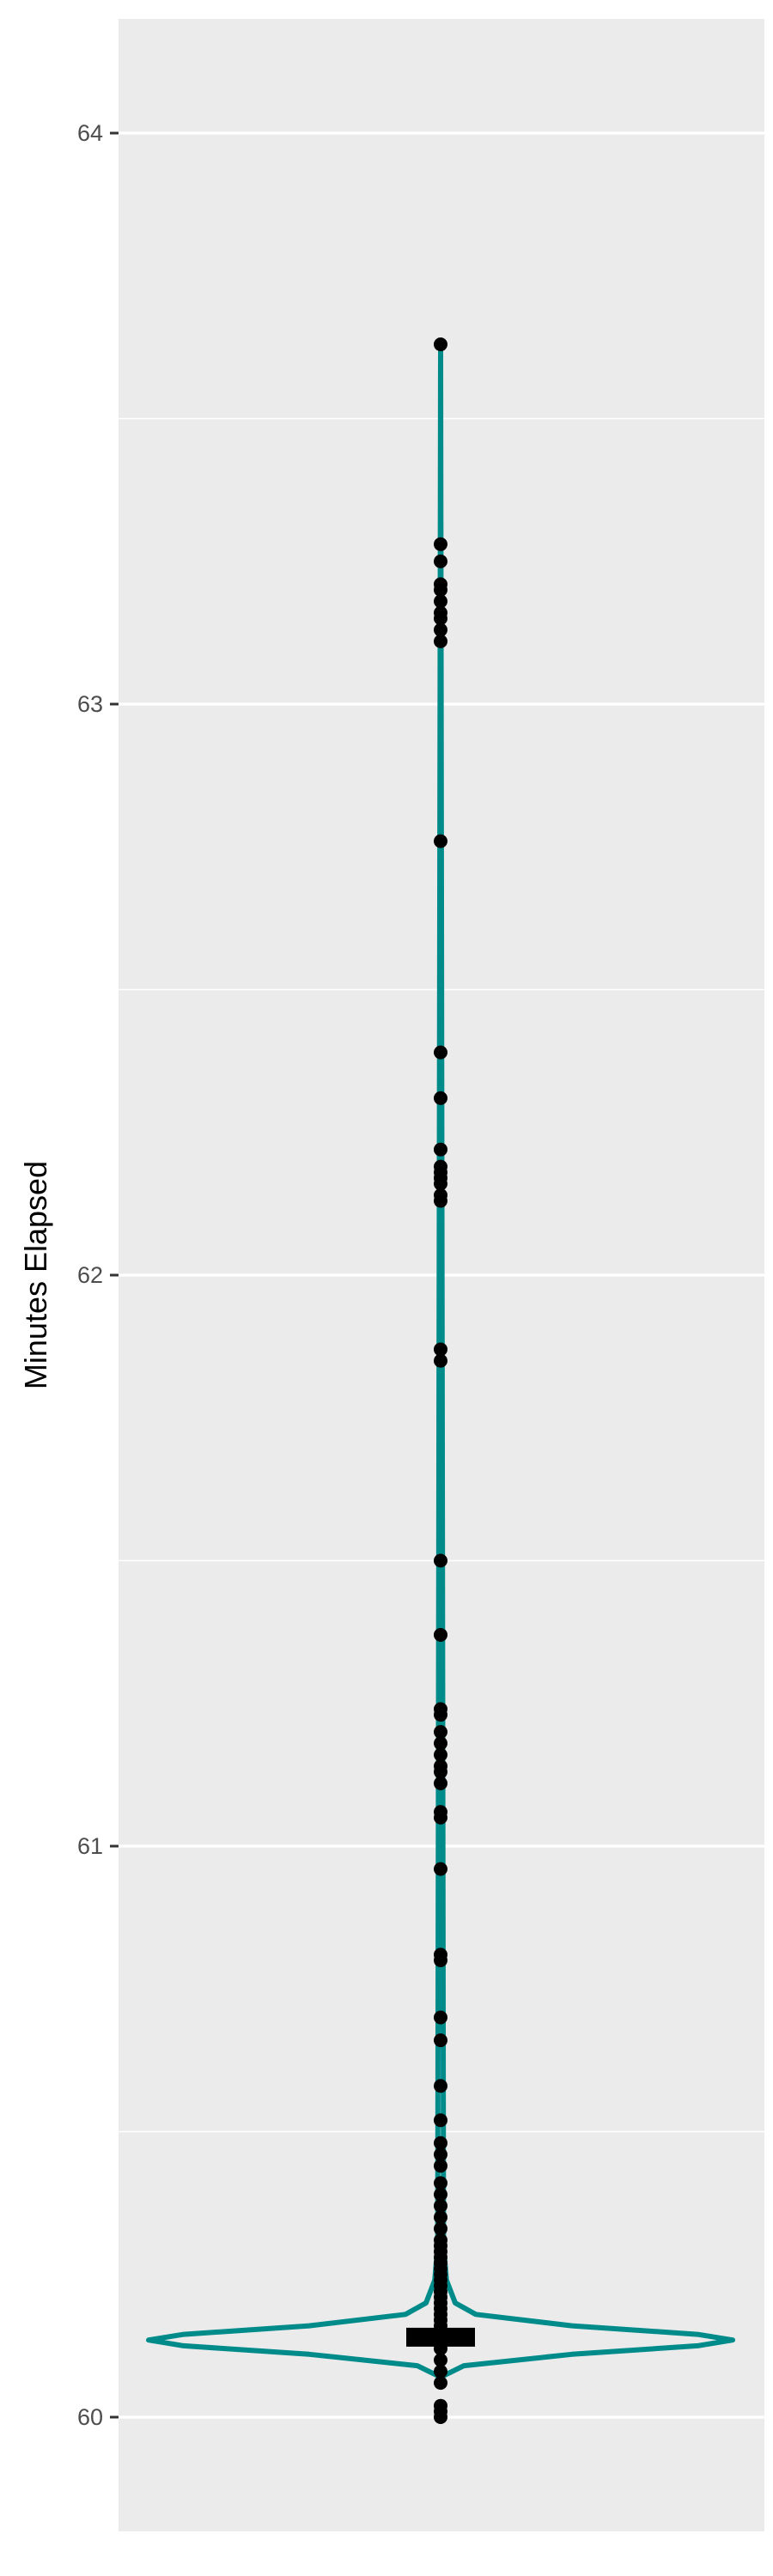 This screenshot has width=773, height=2576. I want to click on y-axis: 60 61 62 63 64, so click(98, 1275).